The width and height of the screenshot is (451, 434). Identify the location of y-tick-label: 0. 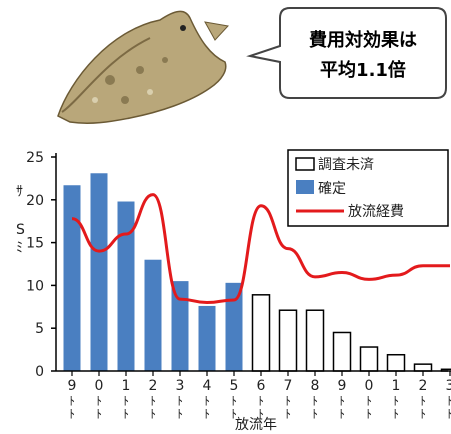
(39, 372).